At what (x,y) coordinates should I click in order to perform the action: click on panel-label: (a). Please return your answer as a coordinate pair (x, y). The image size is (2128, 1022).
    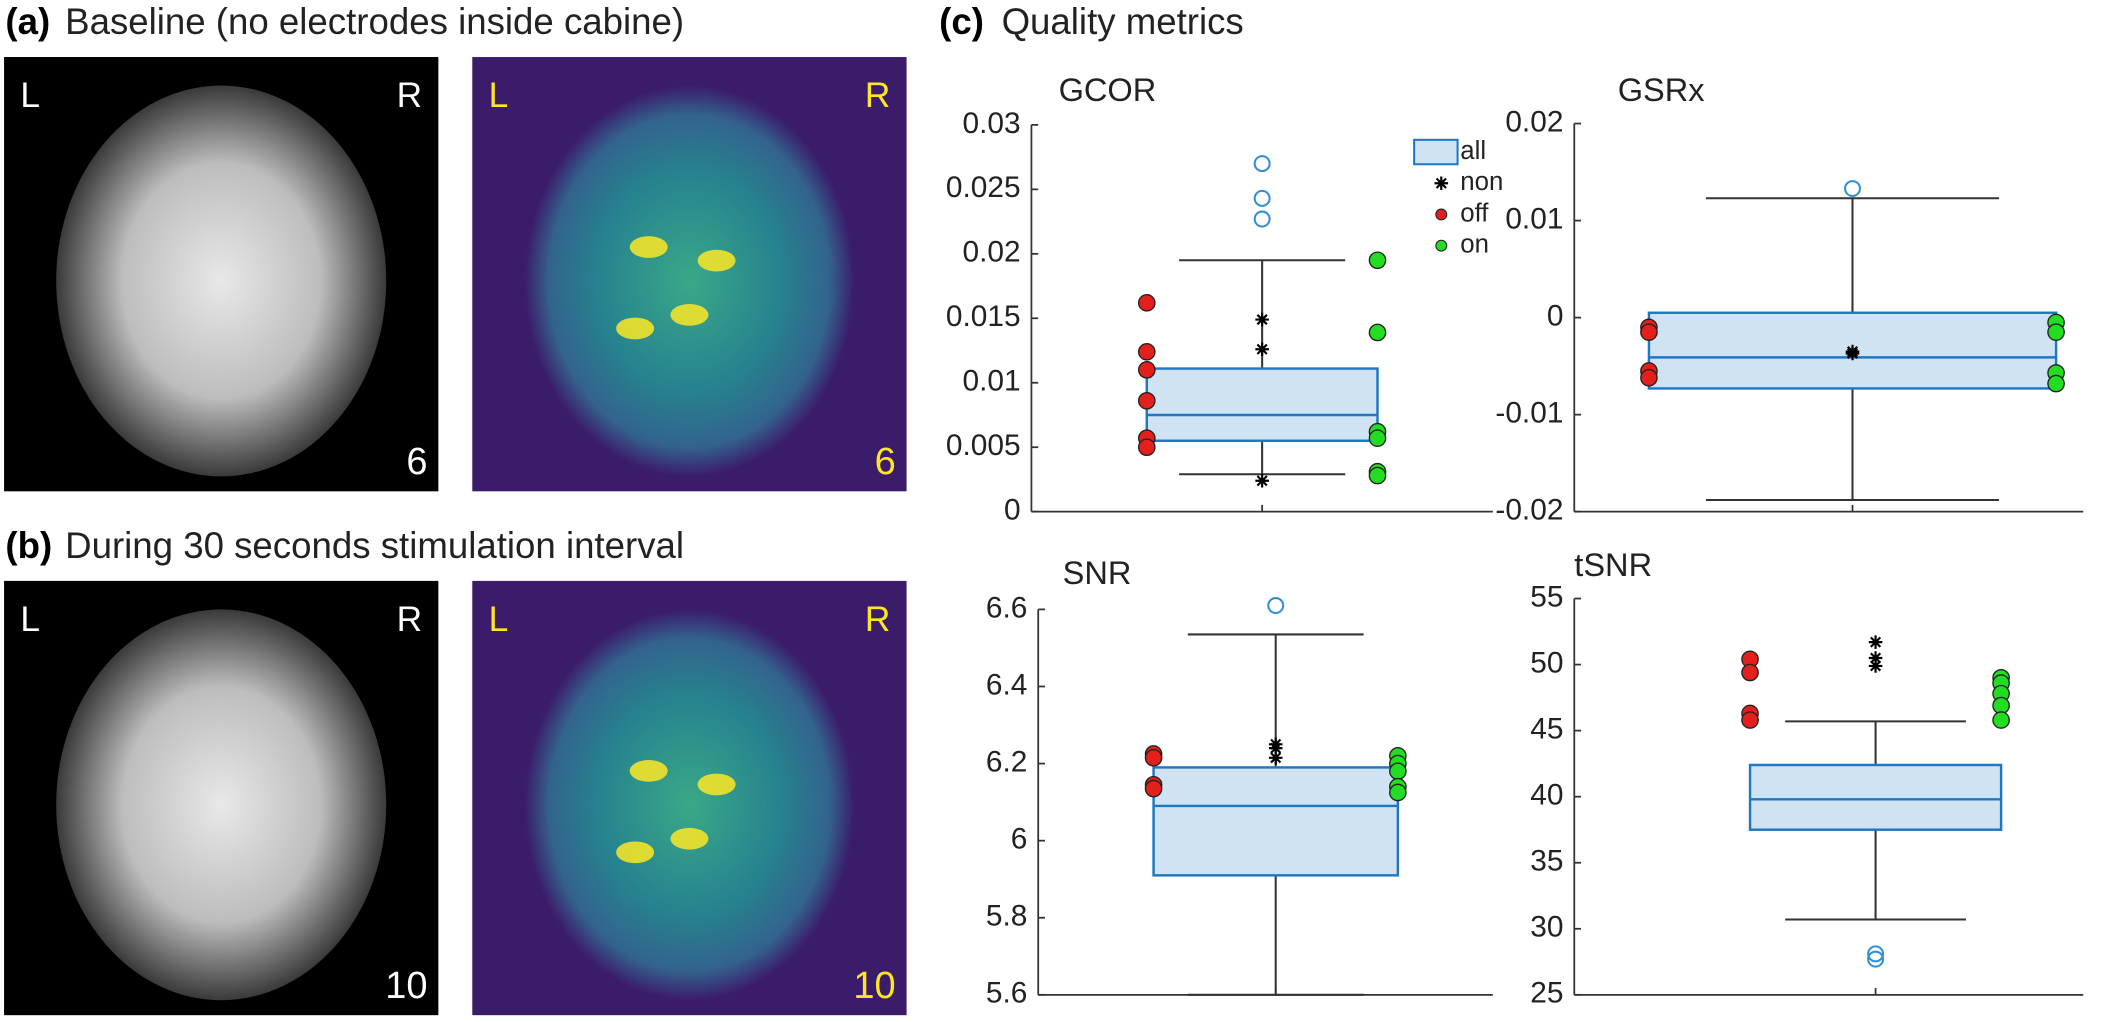
    Looking at the image, I should click on (27, 21).